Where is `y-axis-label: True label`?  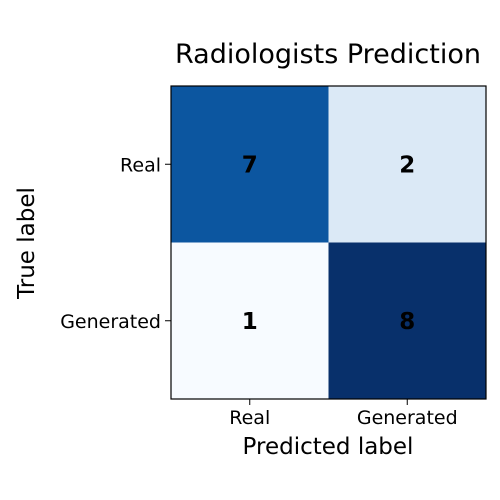
y-axis-label: True label is located at coordinates (27, 243).